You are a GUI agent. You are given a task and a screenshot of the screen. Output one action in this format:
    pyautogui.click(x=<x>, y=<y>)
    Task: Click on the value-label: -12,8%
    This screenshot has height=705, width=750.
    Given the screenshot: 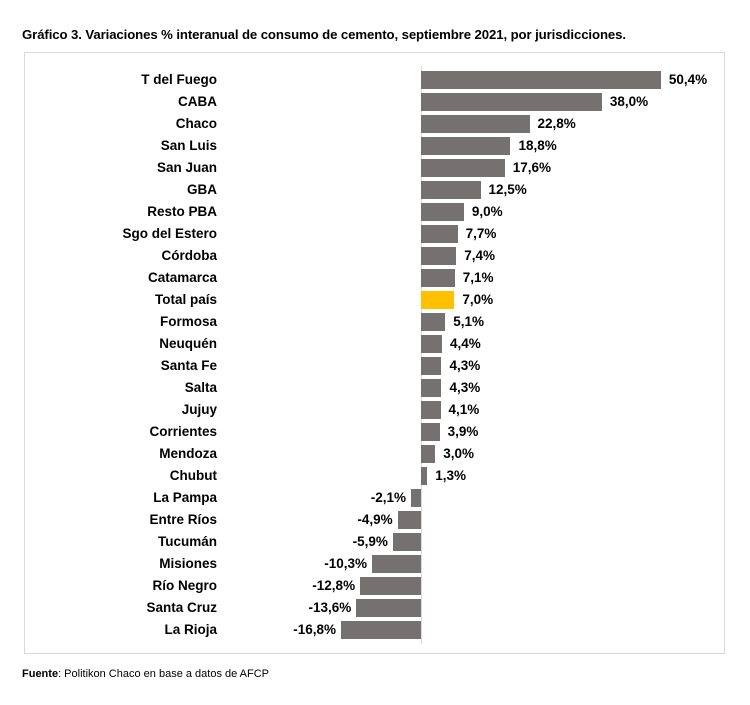 What is the action you would take?
    pyautogui.click(x=334, y=585)
    